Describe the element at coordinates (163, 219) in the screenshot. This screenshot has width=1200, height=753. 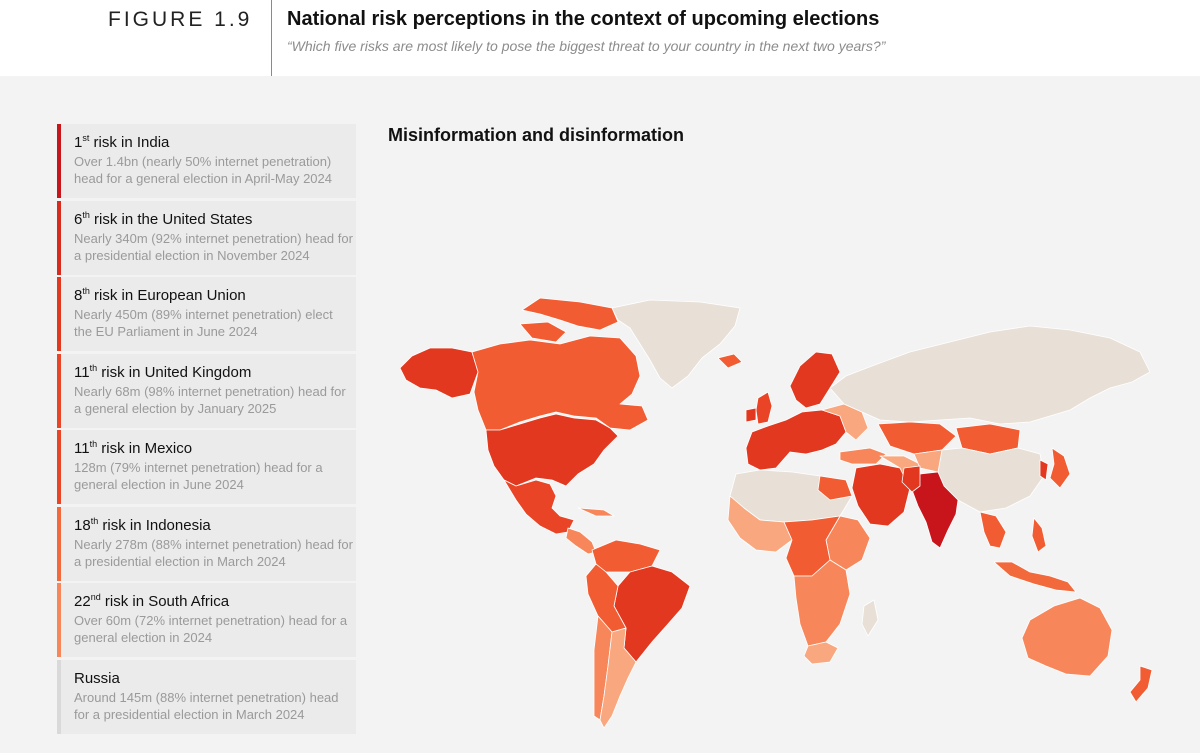
I see `card-title: 6th risk in the United States` at that location.